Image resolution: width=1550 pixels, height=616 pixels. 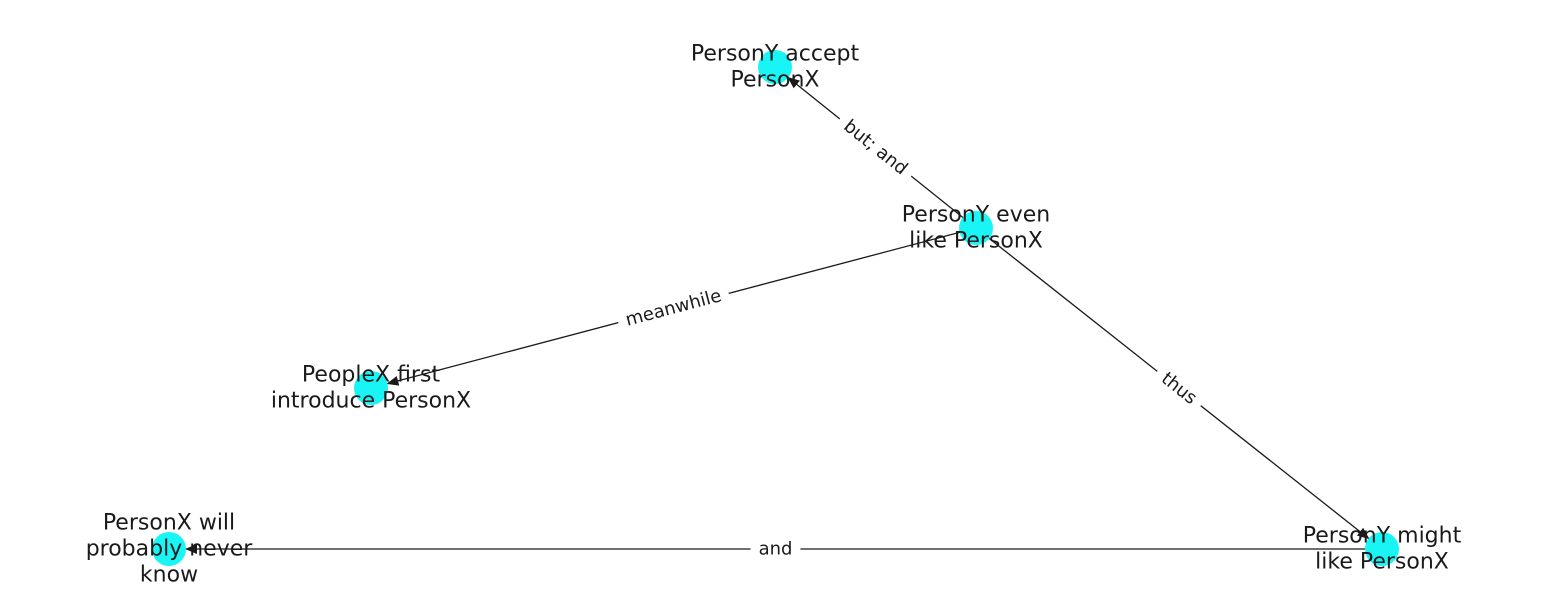 I want to click on node-n2, so click(x=976, y=228).